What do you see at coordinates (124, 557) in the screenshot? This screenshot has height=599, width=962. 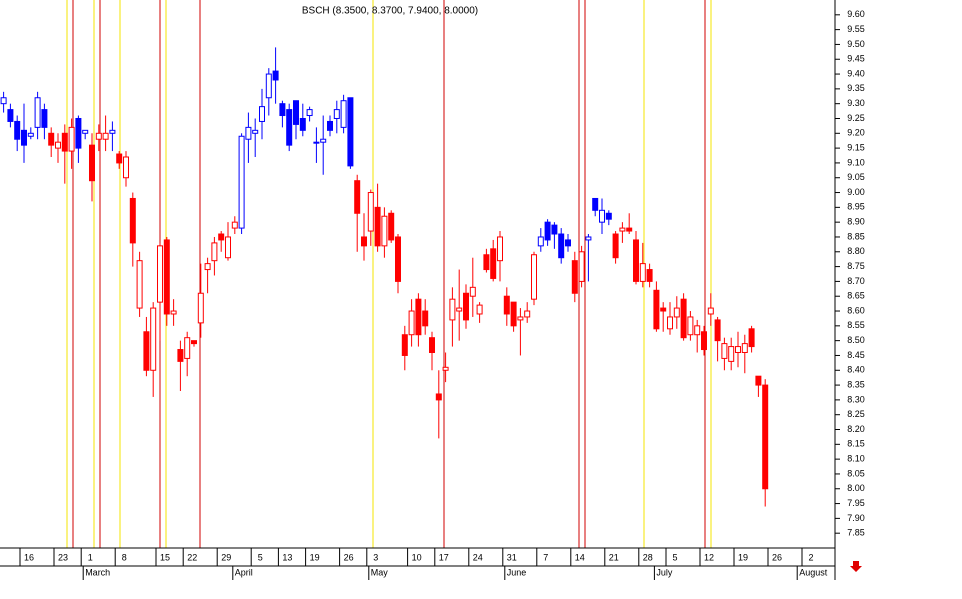 I see `x-tick-label: 8` at bounding box center [124, 557].